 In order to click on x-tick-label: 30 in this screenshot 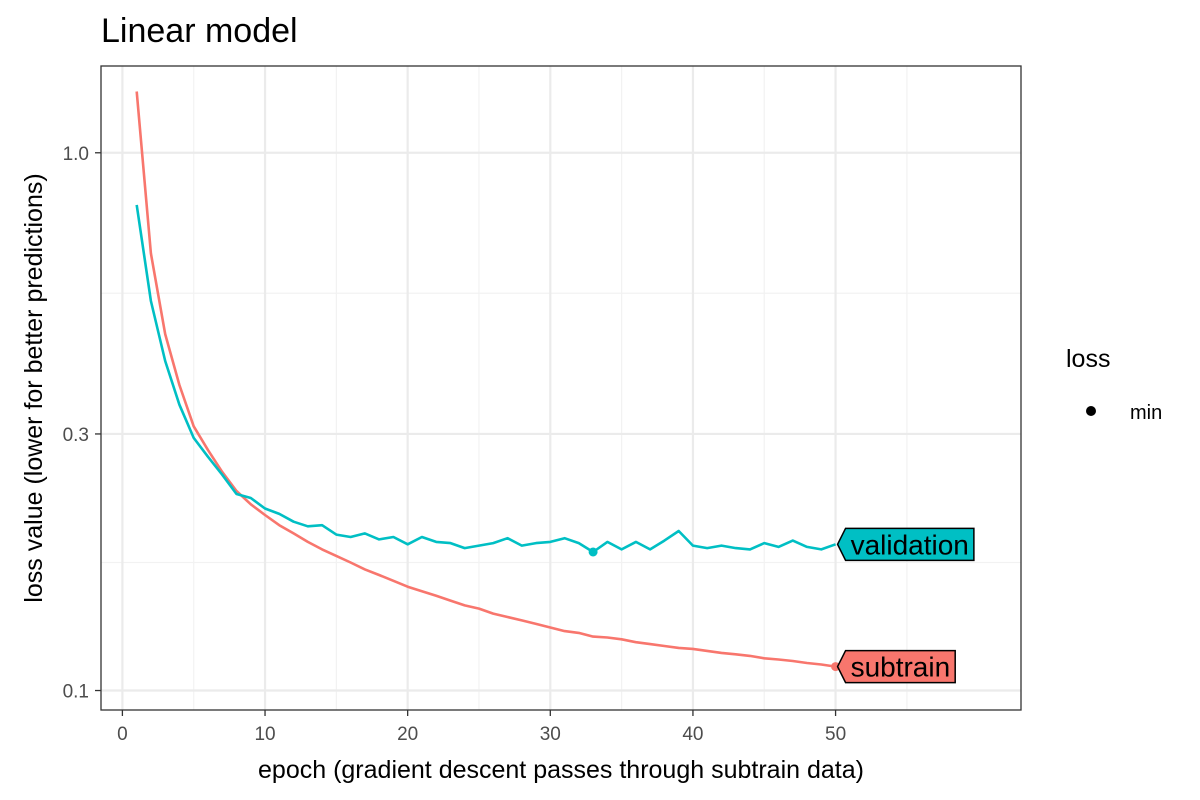, I will do `click(550, 734)`.